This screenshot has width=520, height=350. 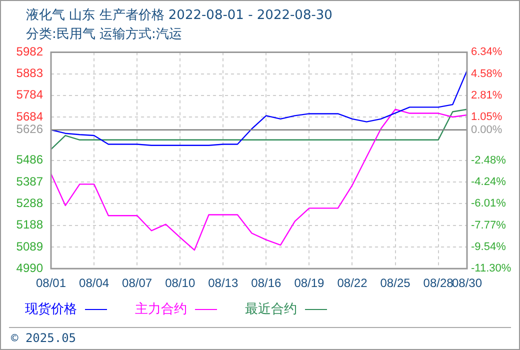 What do you see at coordinates (395, 283) in the screenshot?
I see `x-tick-label: 08/25` at bounding box center [395, 283].